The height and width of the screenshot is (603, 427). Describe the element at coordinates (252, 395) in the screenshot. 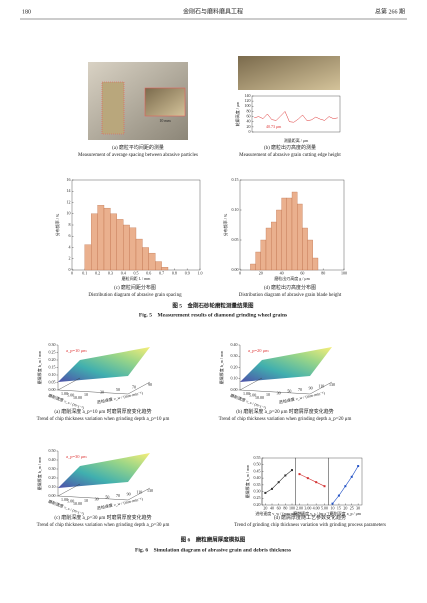

I see `y-tick-label: 5.00` at that location.